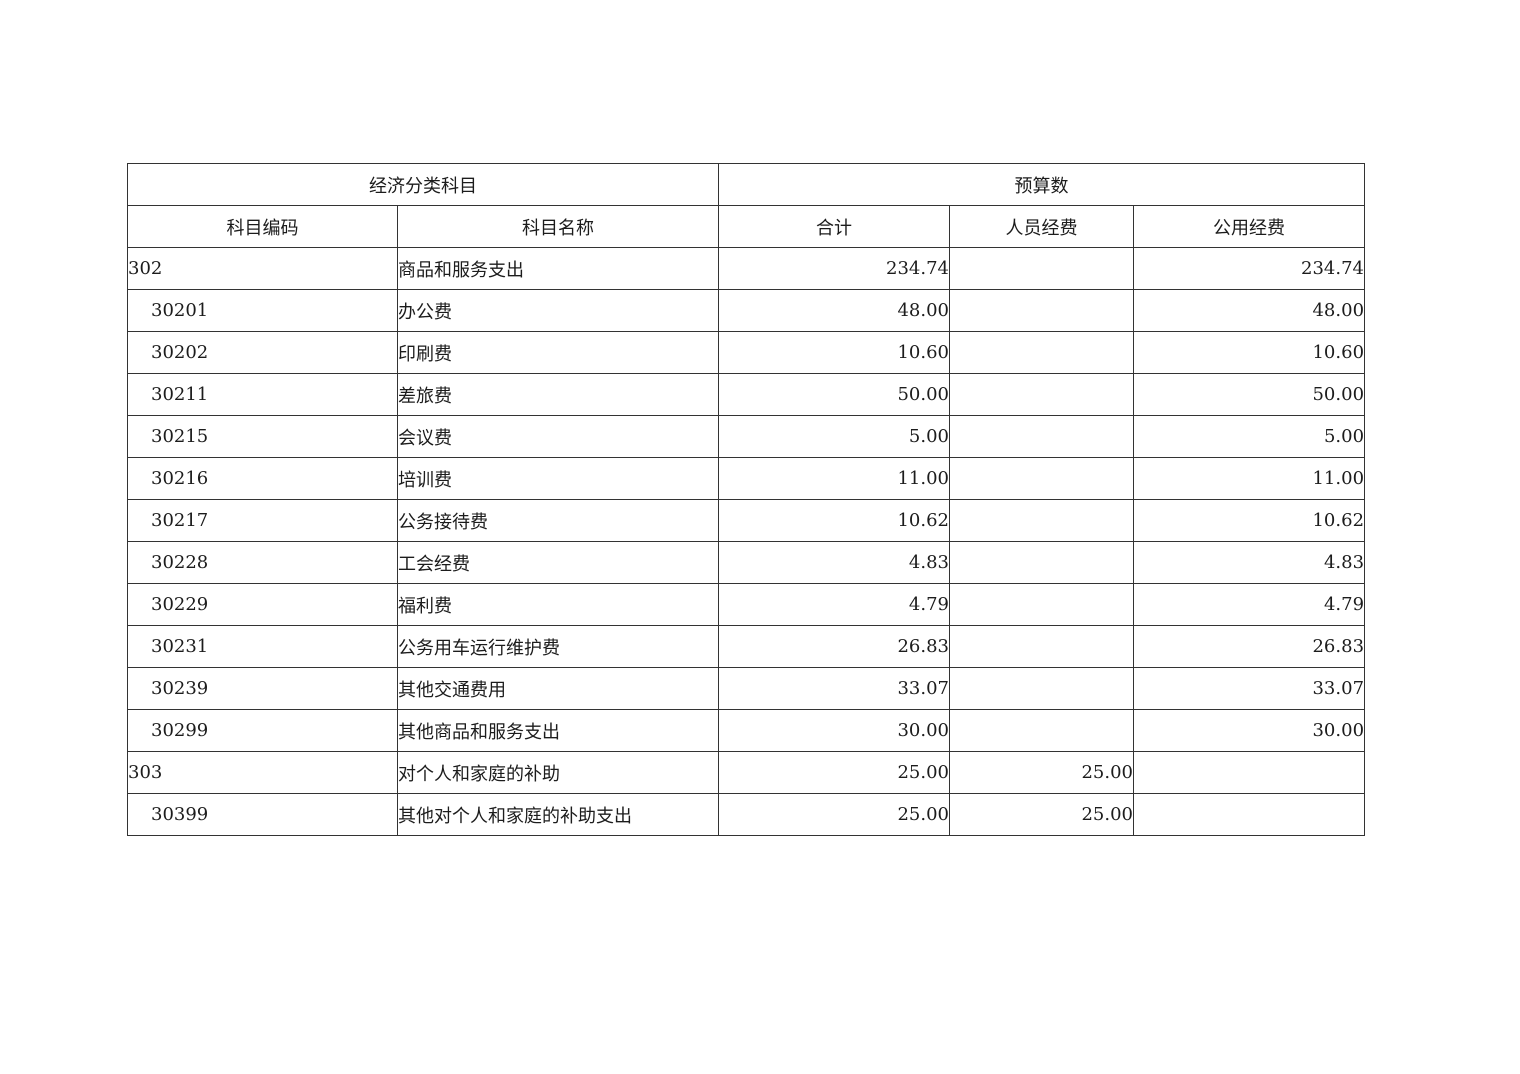 The image size is (1520, 1074). Describe the element at coordinates (558, 478) in the screenshot. I see `cell-subject-name: 培训费` at that location.